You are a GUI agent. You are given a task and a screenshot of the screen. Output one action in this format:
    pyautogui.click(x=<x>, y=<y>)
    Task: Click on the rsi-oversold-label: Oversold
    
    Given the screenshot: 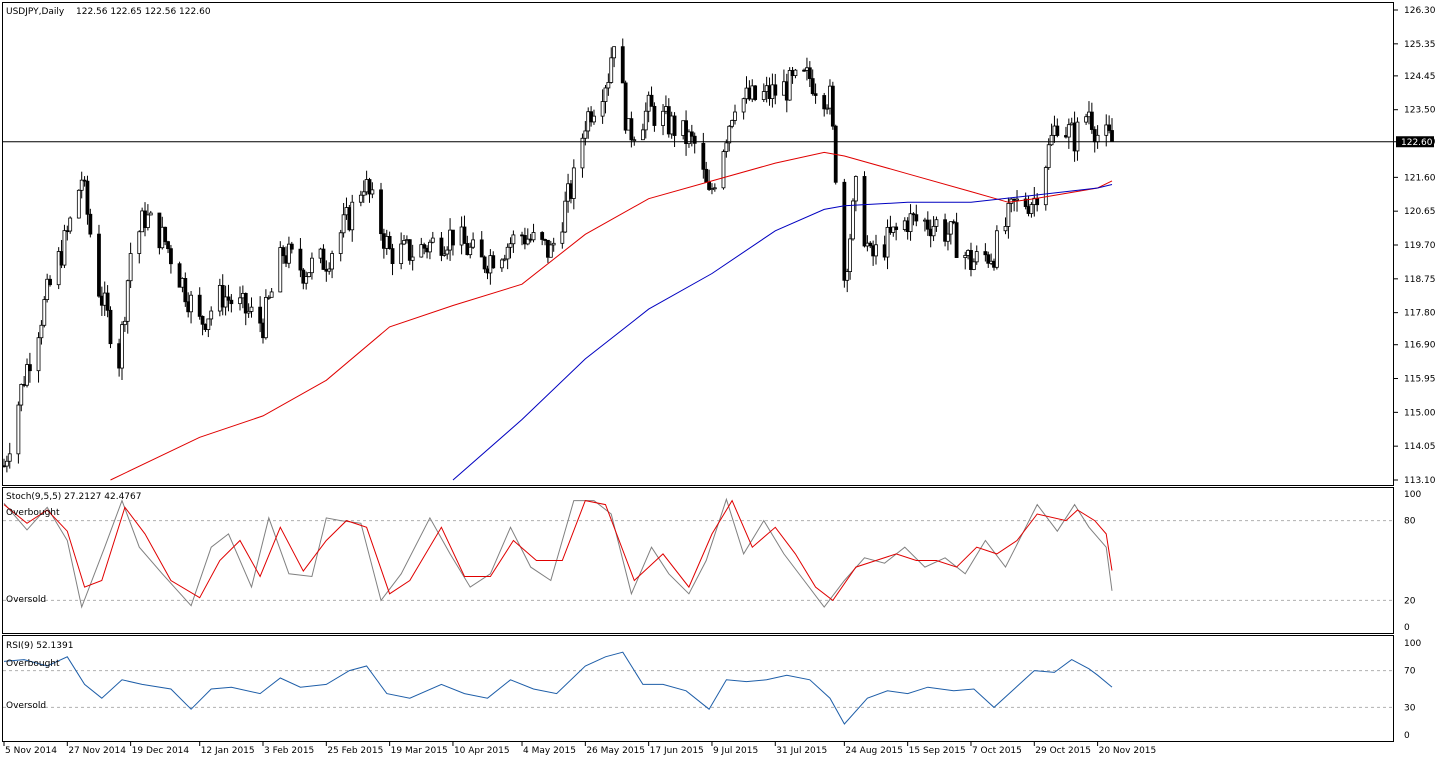 What is the action you would take?
    pyautogui.click(x=26, y=706)
    